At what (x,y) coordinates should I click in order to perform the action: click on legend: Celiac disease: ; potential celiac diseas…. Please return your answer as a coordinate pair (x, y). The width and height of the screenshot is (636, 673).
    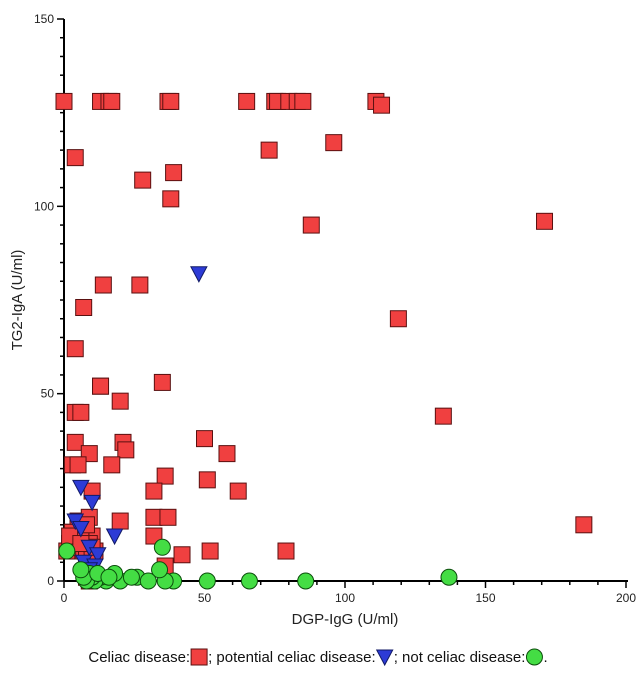
    Looking at the image, I should click on (318, 657).